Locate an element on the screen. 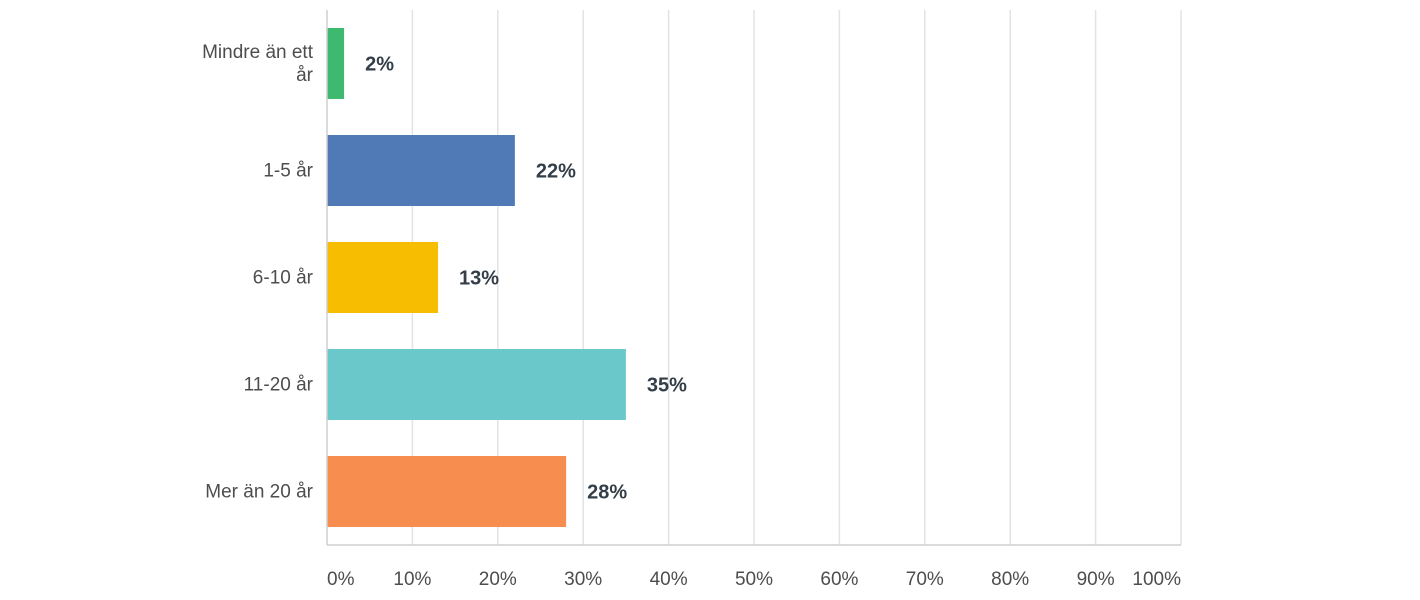  category-label-line: 1-5 år is located at coordinates (288, 171).